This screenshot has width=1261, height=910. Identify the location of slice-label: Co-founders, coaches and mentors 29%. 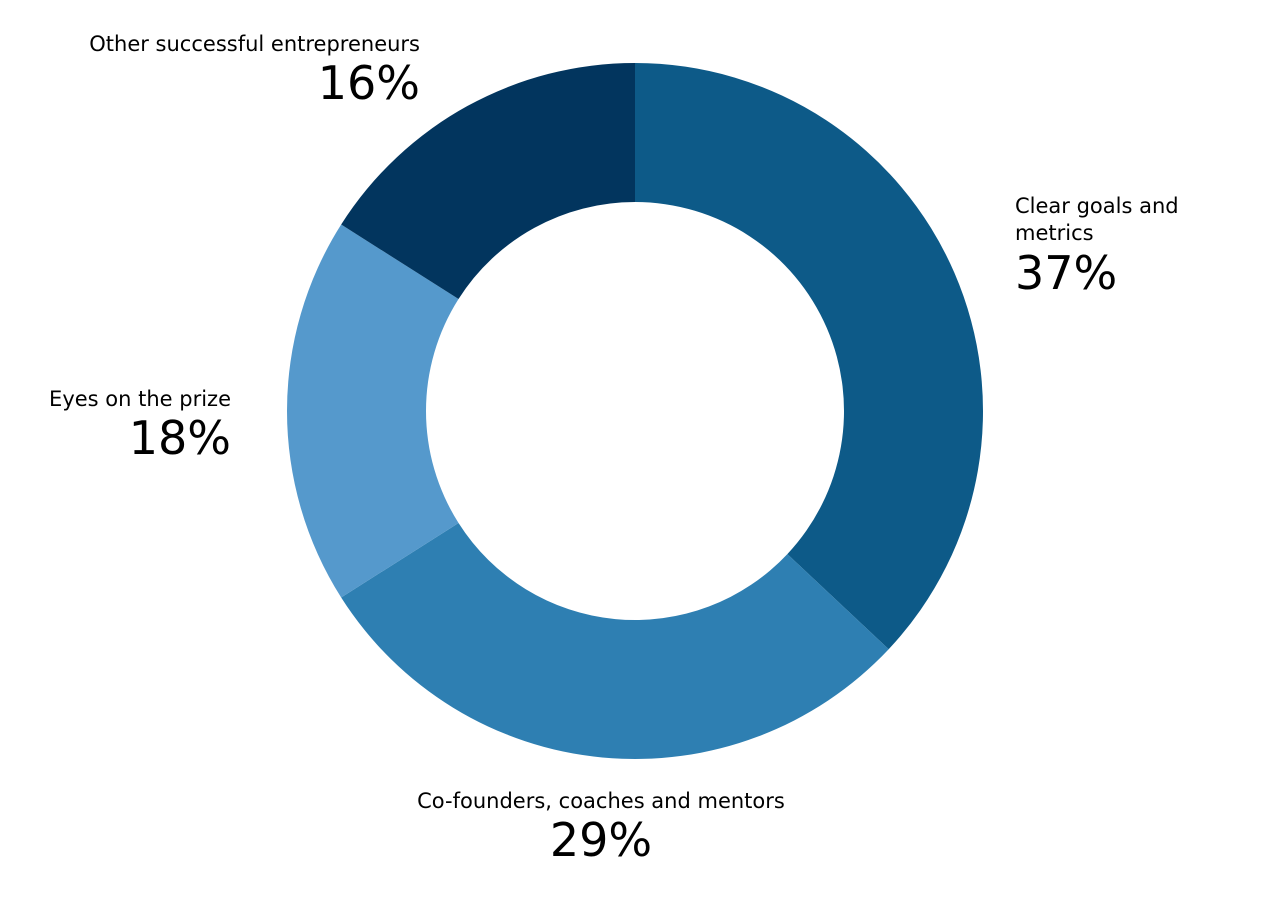
(601, 827).